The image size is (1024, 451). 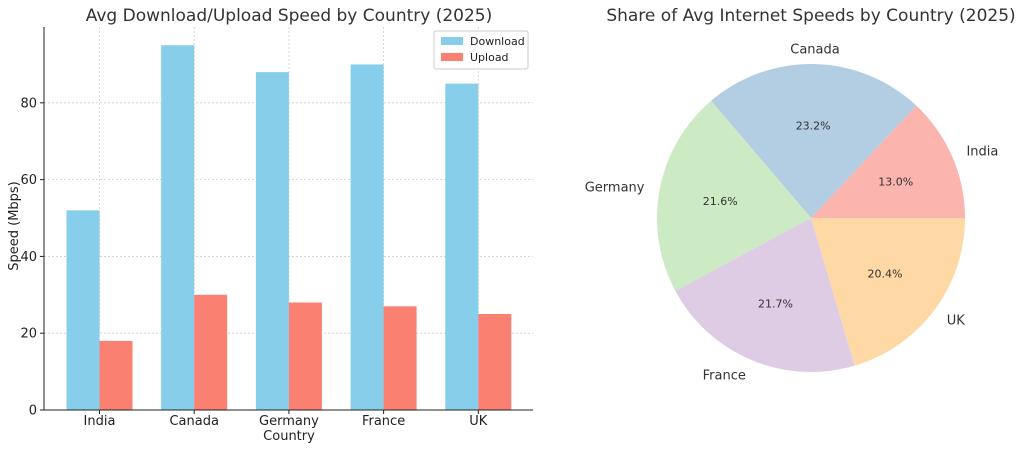 What do you see at coordinates (481, 50) in the screenshot?
I see `bar-chart-legend: Download Upload` at bounding box center [481, 50].